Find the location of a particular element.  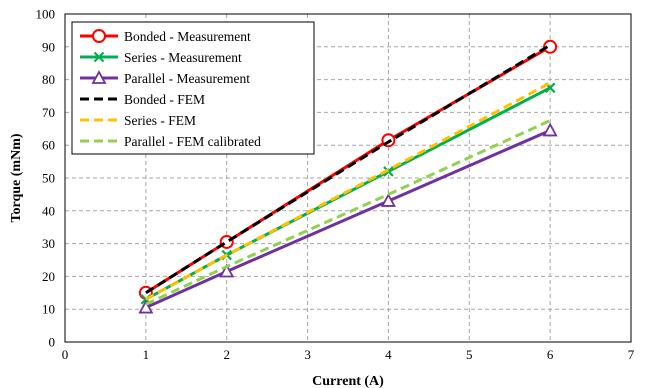

legend-box is located at coordinates (193, 88).